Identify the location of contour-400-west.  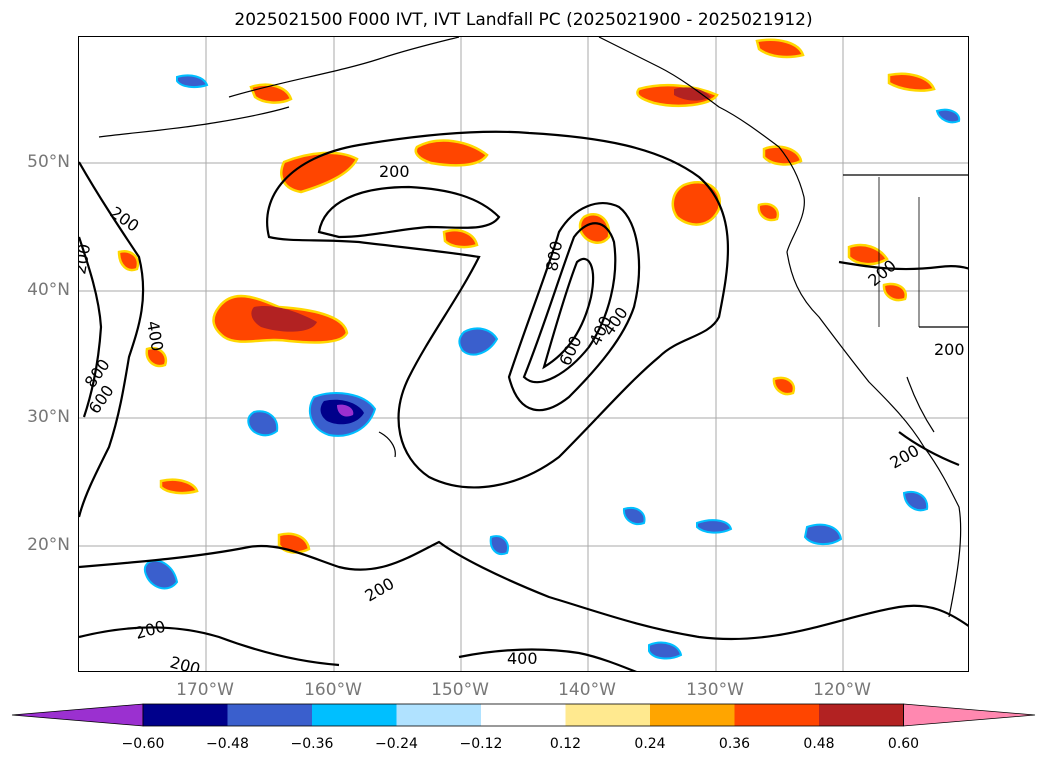
(91, 327).